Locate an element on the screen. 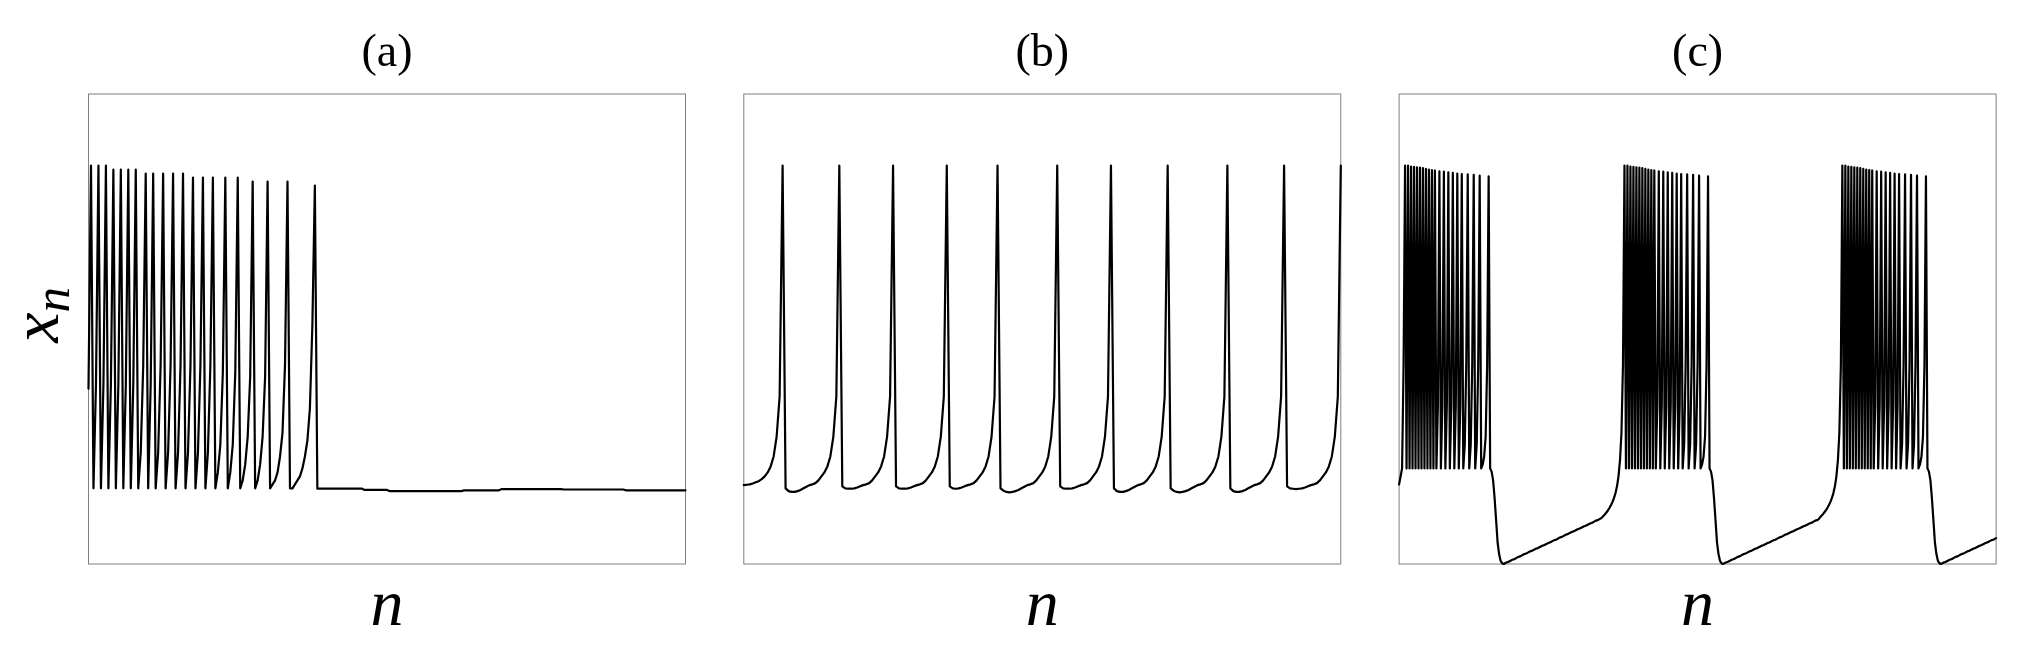  chart-title: (a) is located at coordinates (387, 50).